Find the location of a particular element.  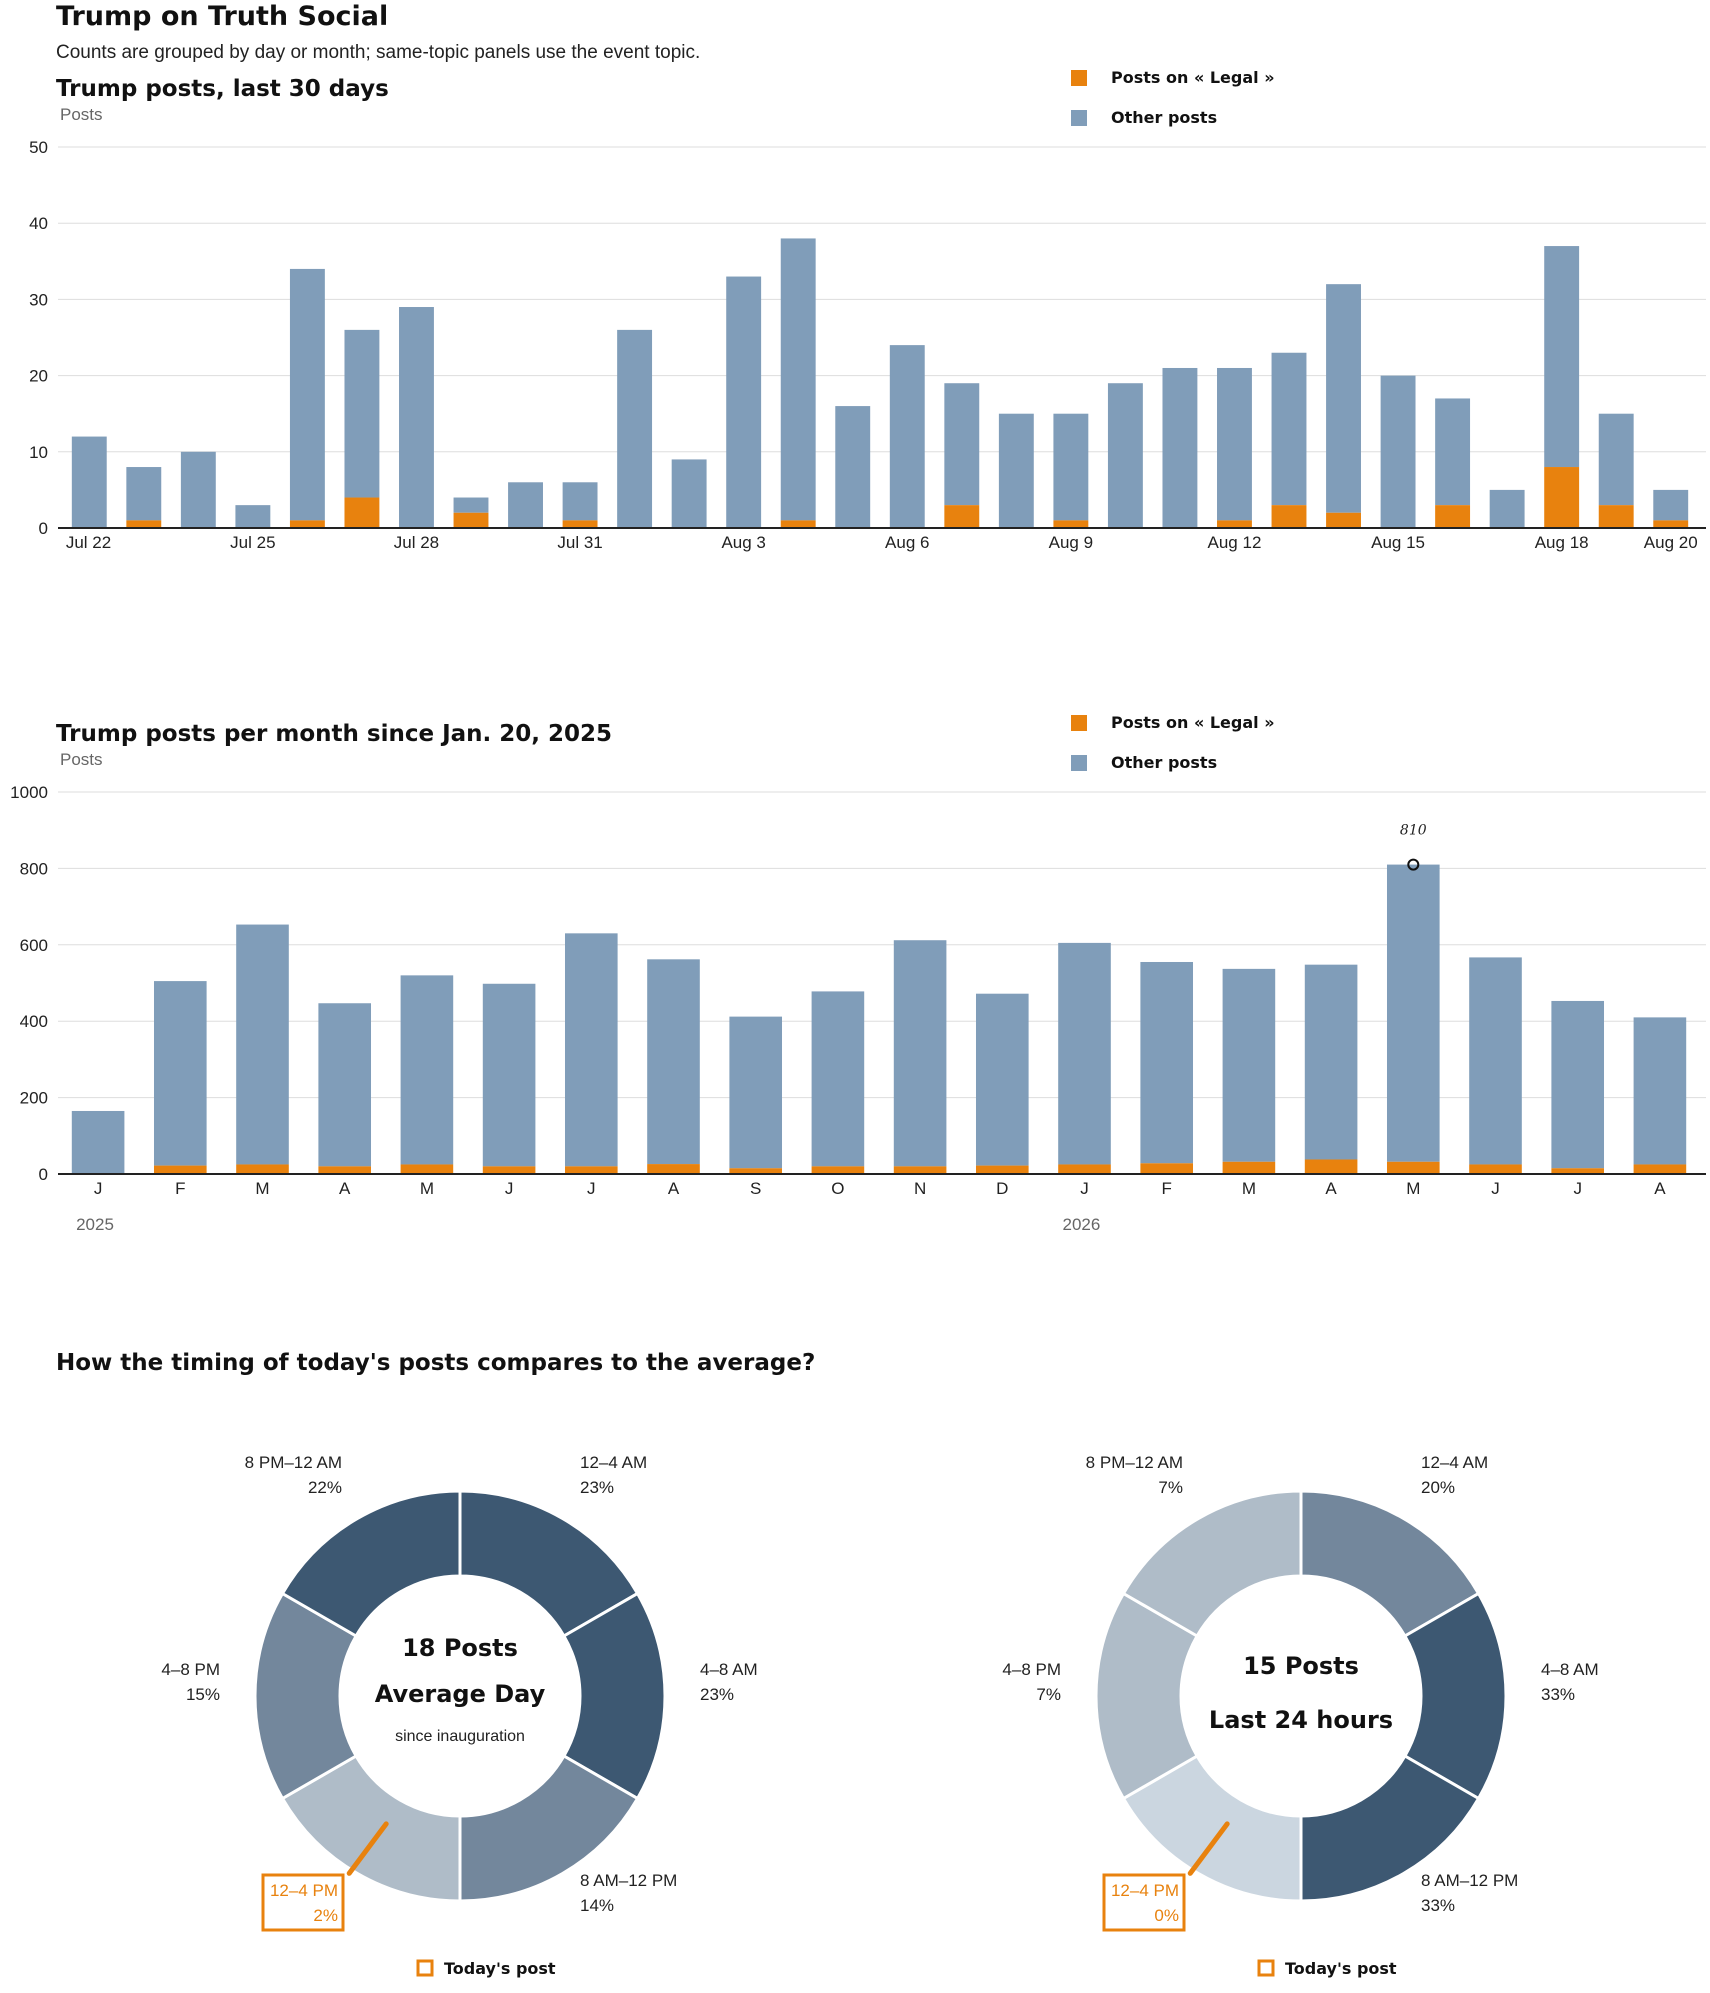

y-tick-label: 600 is located at coordinates (34, 945).